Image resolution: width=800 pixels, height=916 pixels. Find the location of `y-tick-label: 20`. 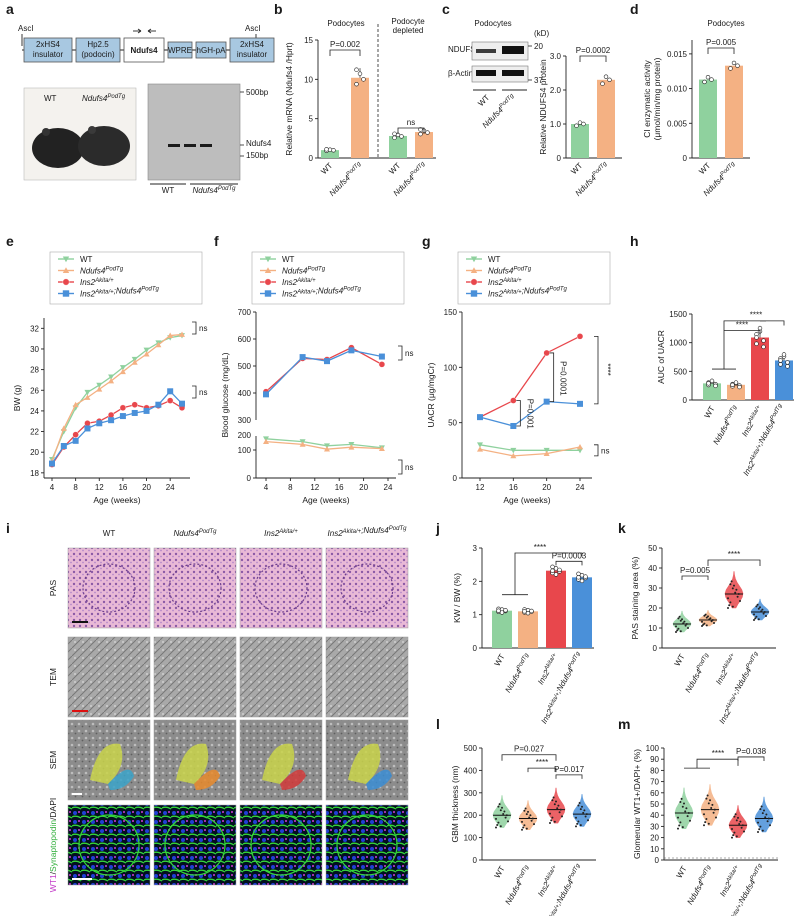

y-tick-label: 20 is located at coordinates (34, 452).